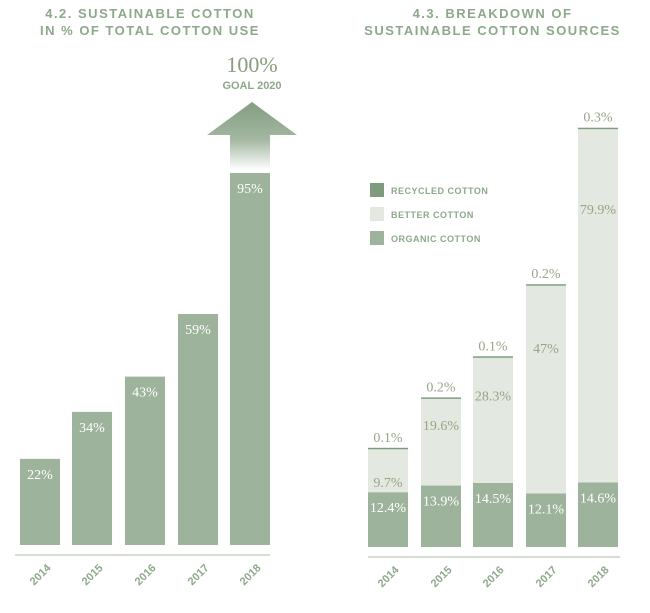  Describe the element at coordinates (252, 136) in the screenshot. I see `goal-arrow-icon` at that location.